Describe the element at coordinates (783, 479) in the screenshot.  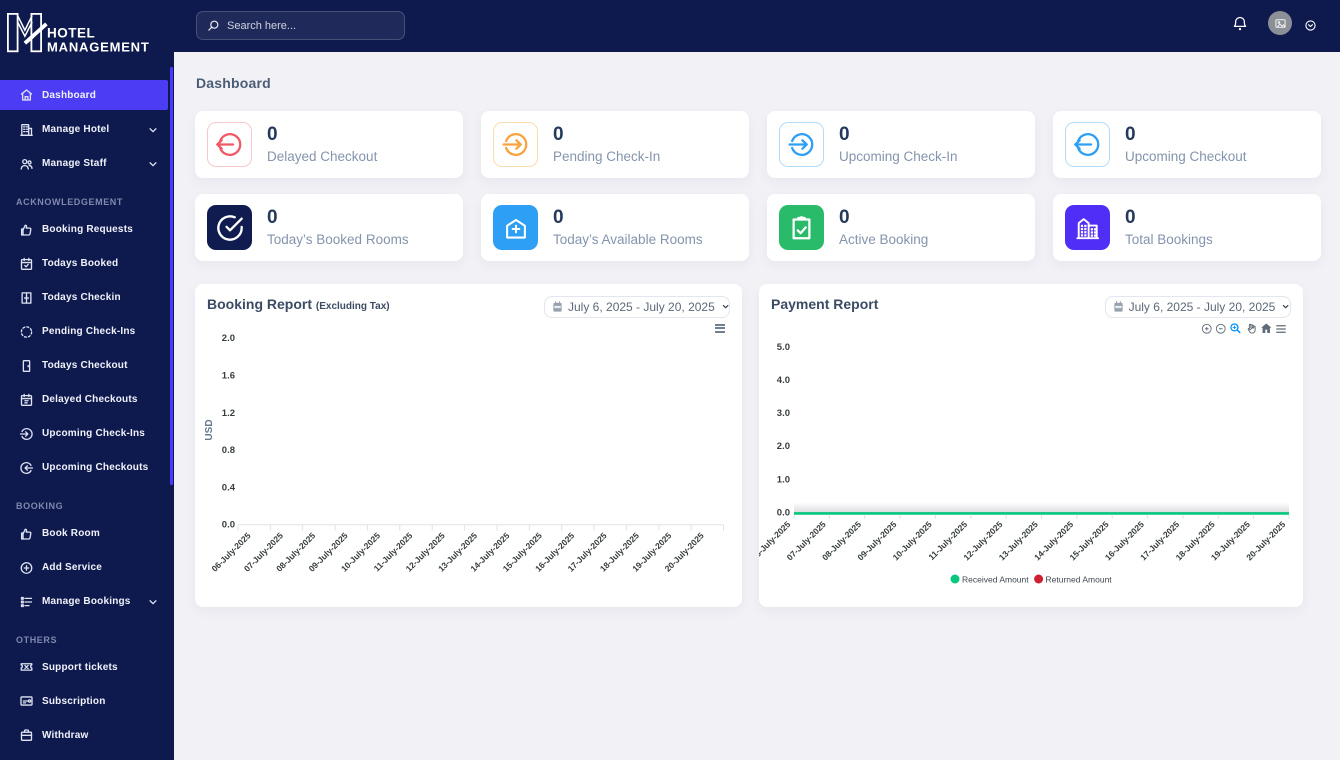
I see `svg-text: 1.0` at that location.